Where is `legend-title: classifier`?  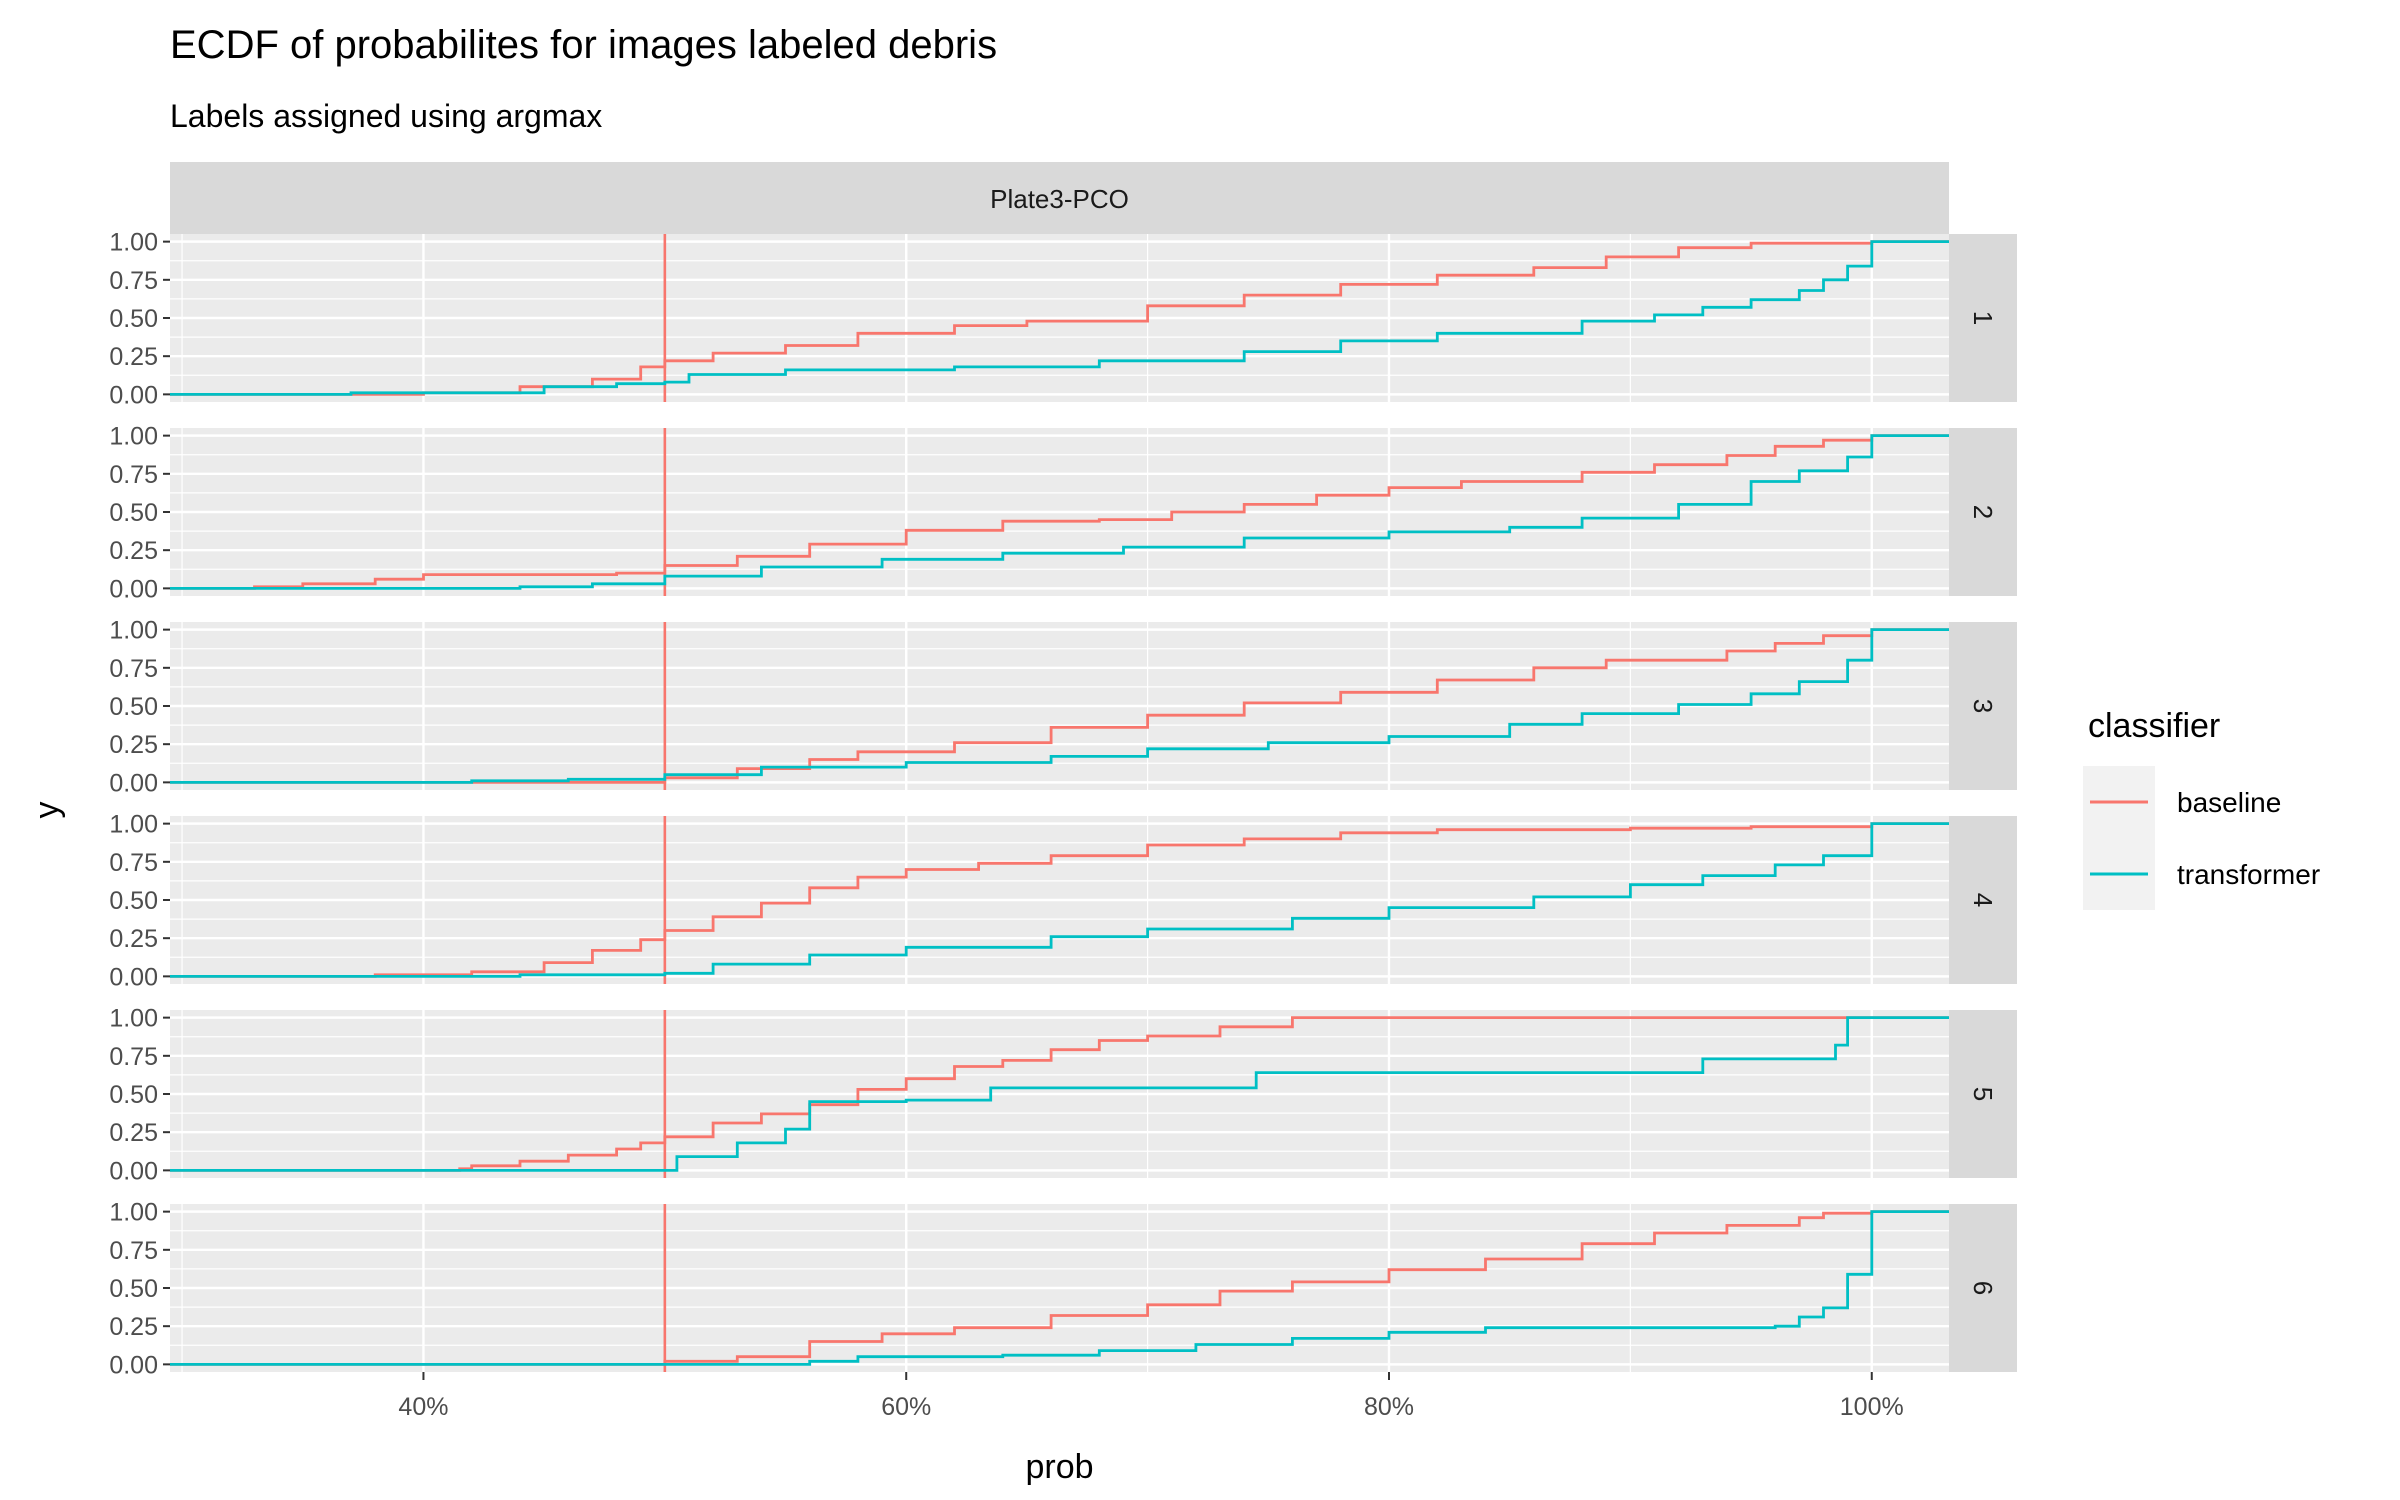
legend-title: classifier is located at coordinates (2154, 726).